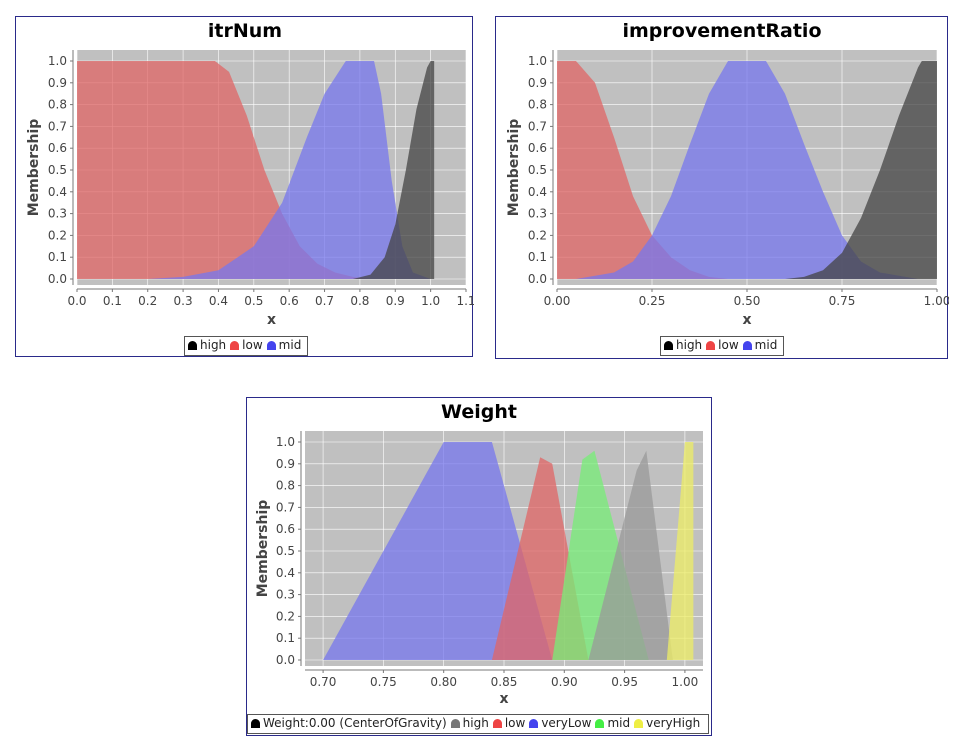 This screenshot has width=962, height=750. What do you see at coordinates (504, 682) in the screenshot?
I see `x-tick-label: 0.85` at bounding box center [504, 682].